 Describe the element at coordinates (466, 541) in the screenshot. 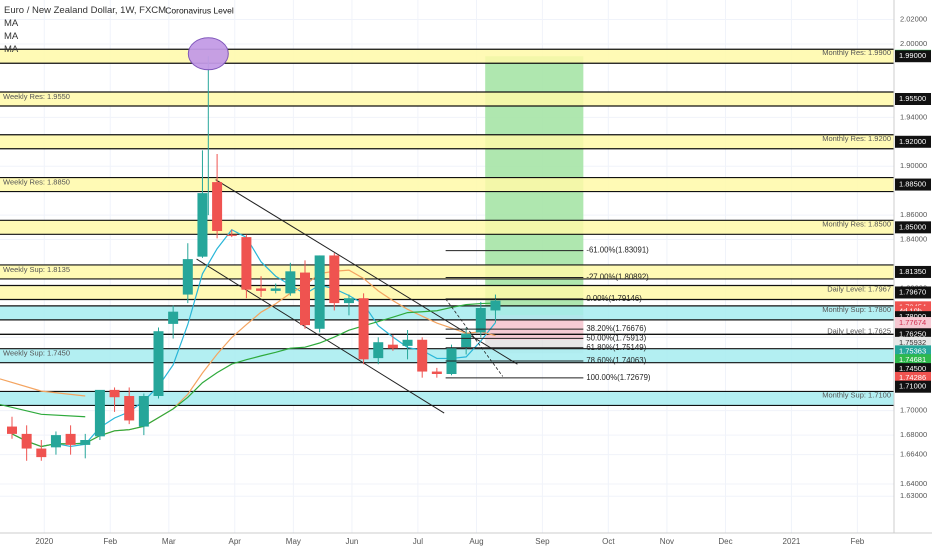

I see `time-axis-background` at that location.